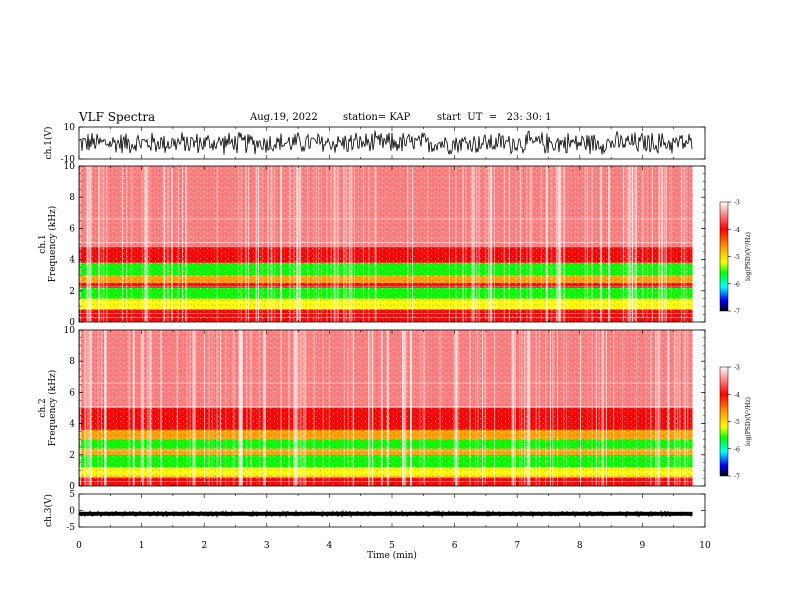  I want to click on colorbar-tick-label: -6, so click(737, 449).